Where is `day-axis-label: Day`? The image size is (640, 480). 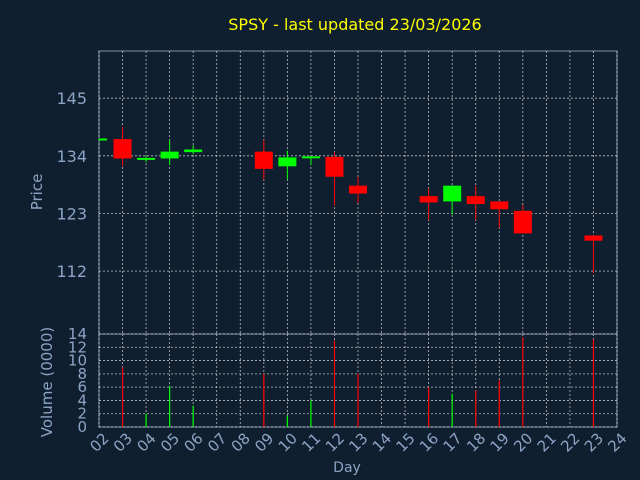
day-axis-label: Day is located at coordinates (347, 468).